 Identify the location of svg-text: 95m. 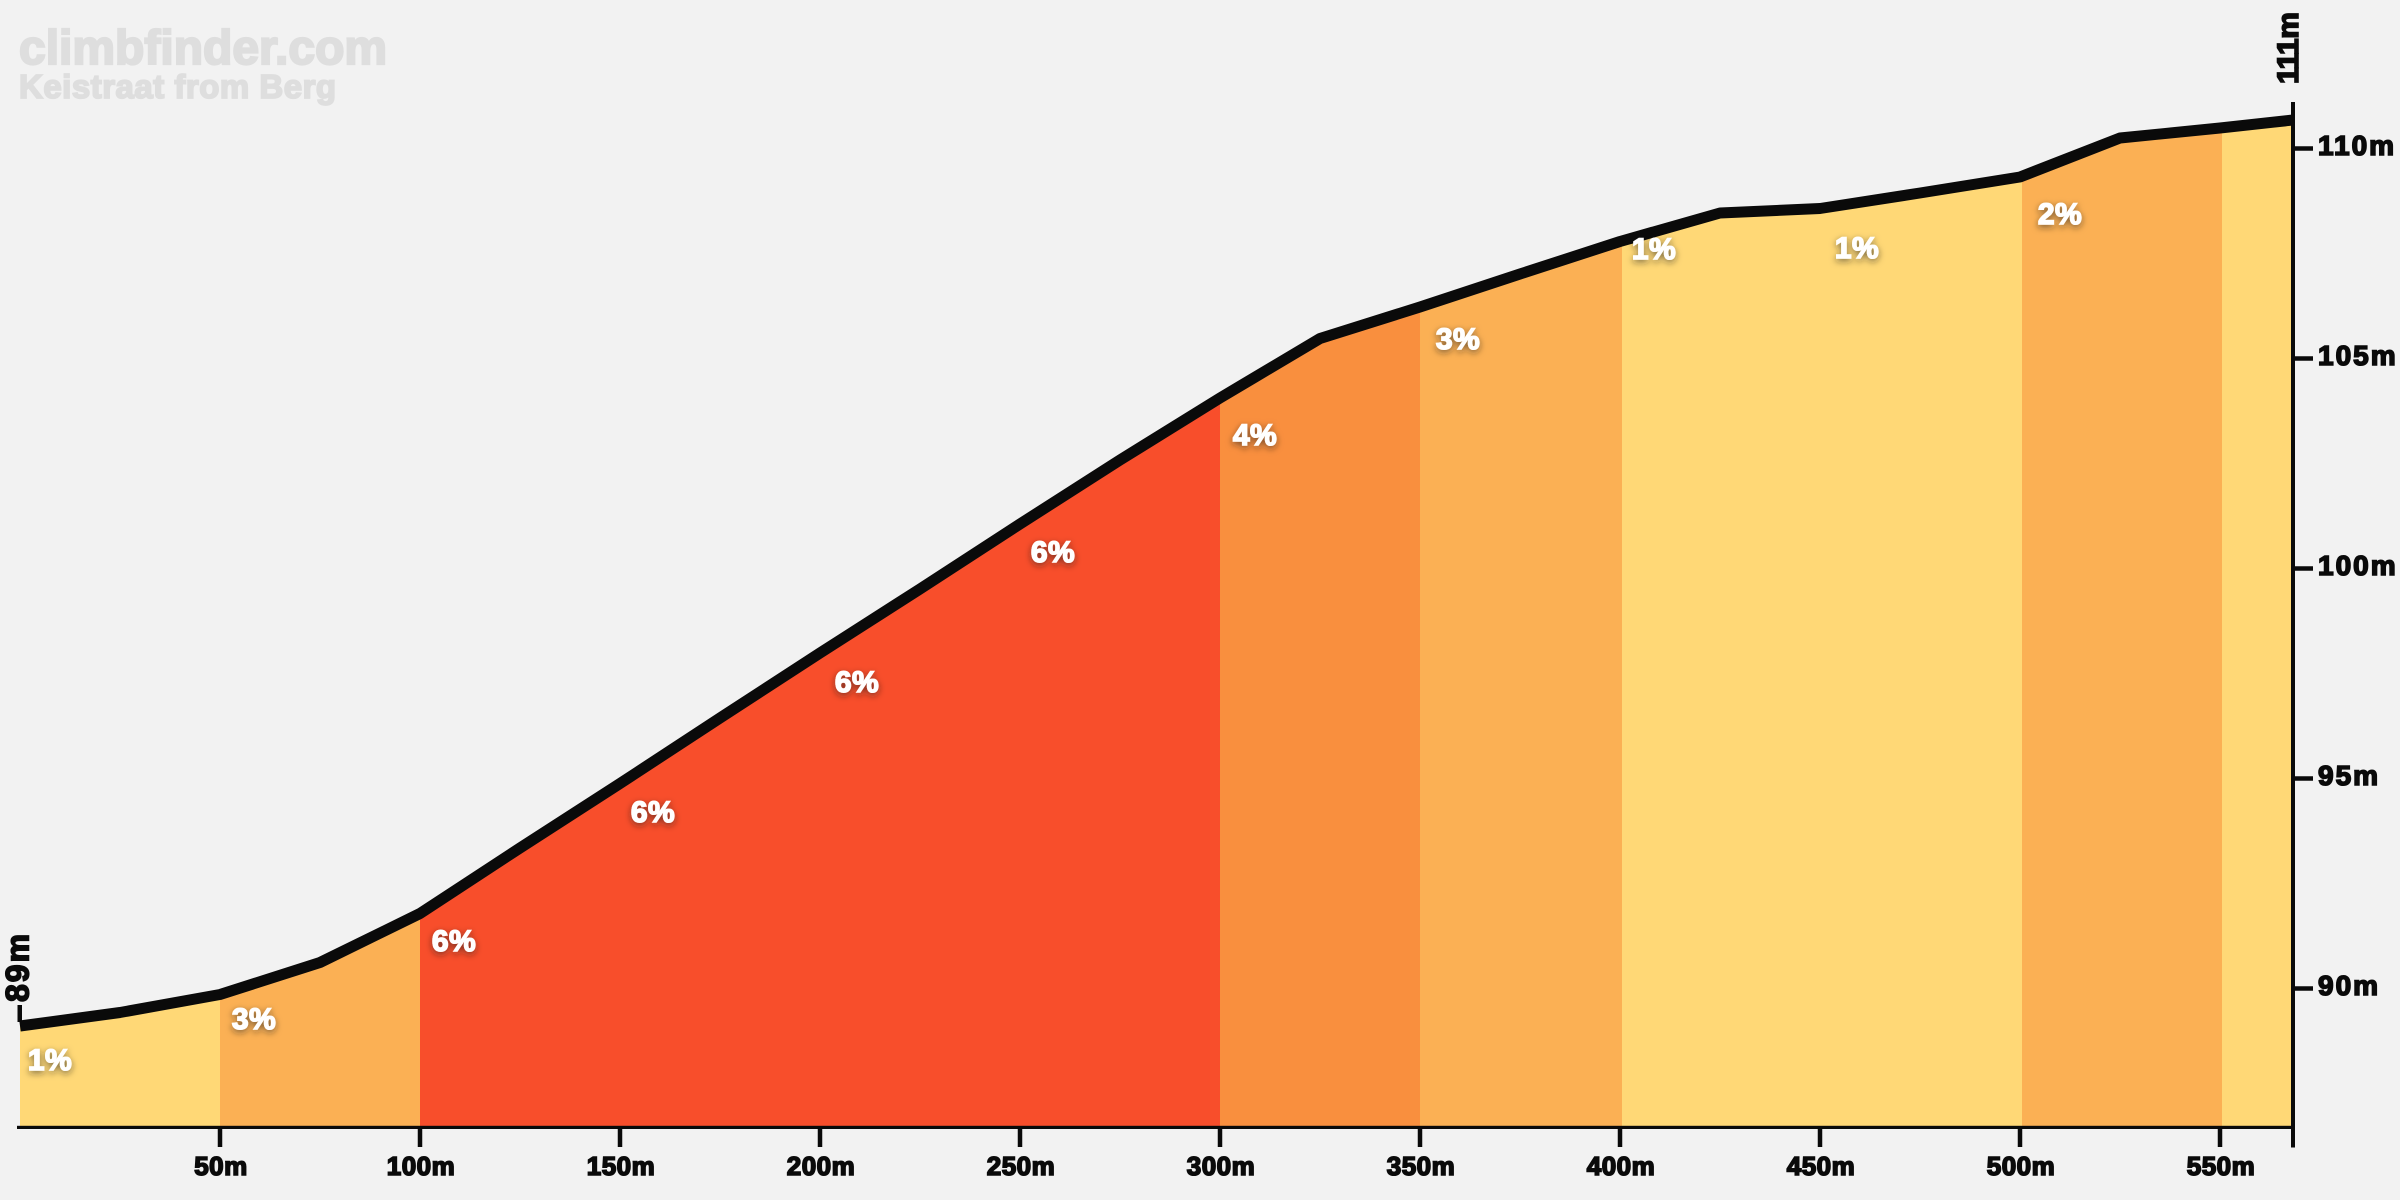
(2349, 775).